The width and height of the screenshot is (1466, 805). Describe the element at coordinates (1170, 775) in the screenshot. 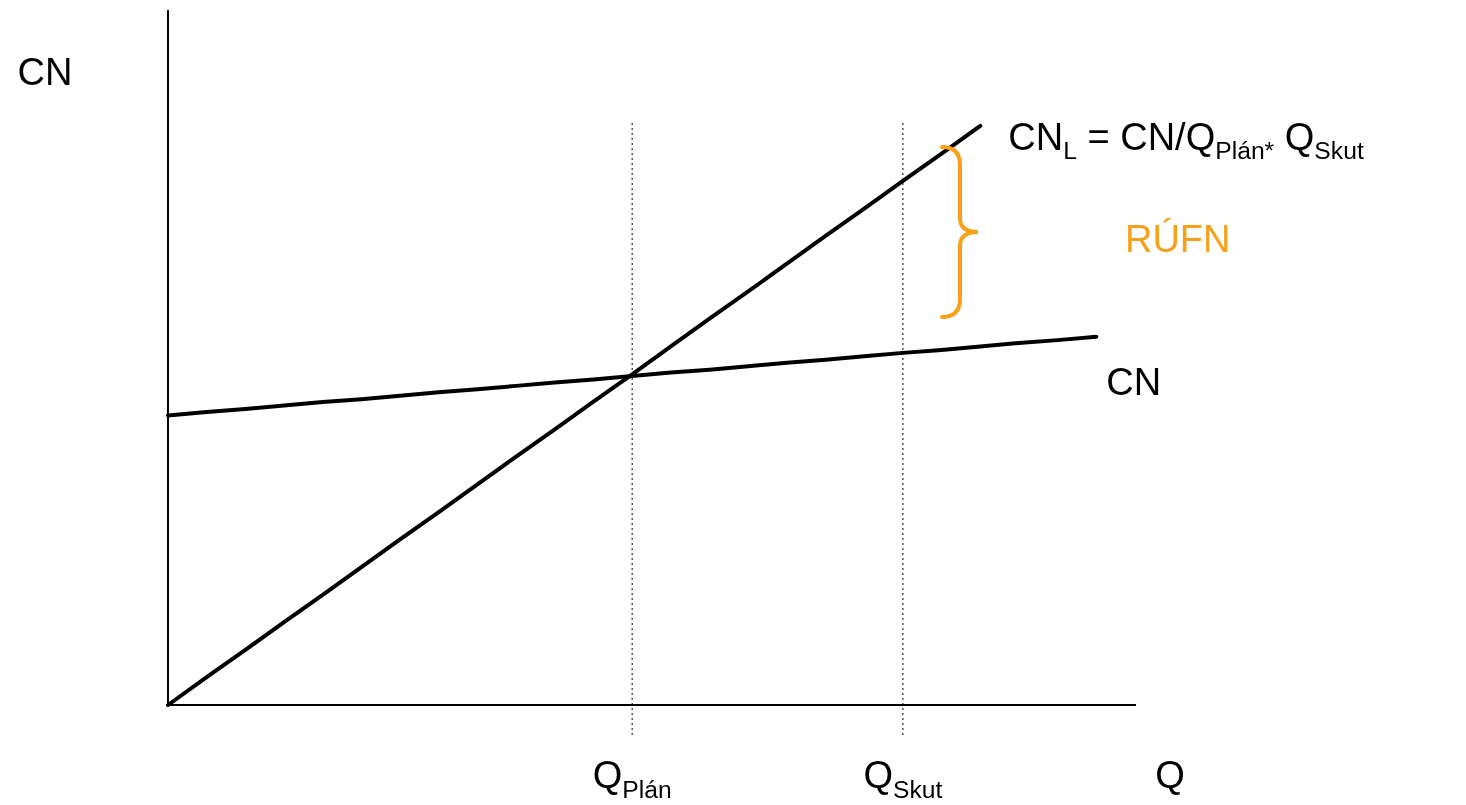

I see `x-axis-title: Q` at that location.